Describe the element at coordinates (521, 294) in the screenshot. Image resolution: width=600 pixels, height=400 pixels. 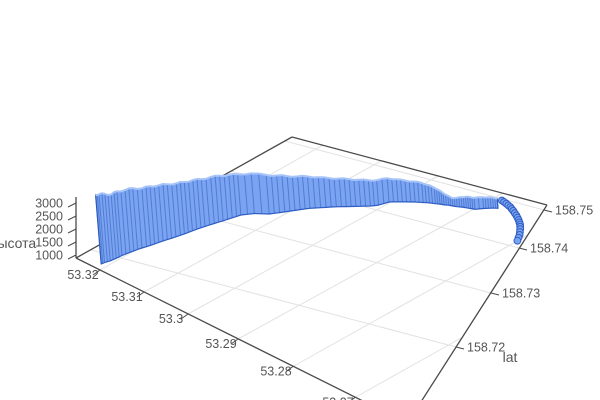
I see `y-tick-label: 158.73` at that location.